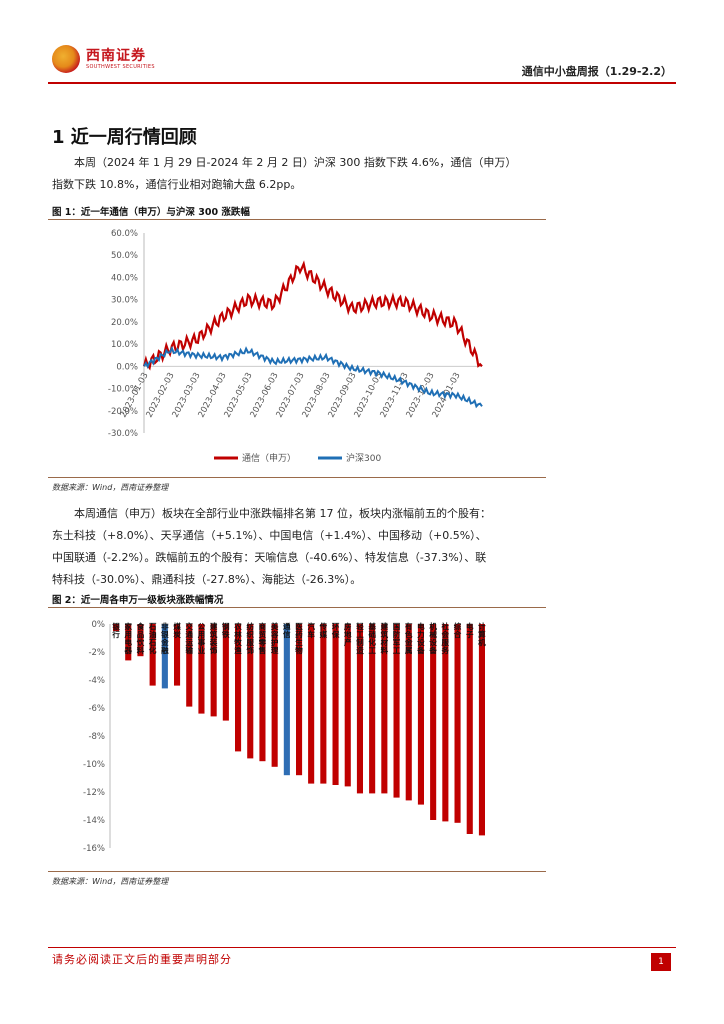 Image resolution: width=724 pixels, height=1024 pixels. Describe the element at coordinates (237, 638) in the screenshot. I see `category-label: 农林牧渔` at that location.